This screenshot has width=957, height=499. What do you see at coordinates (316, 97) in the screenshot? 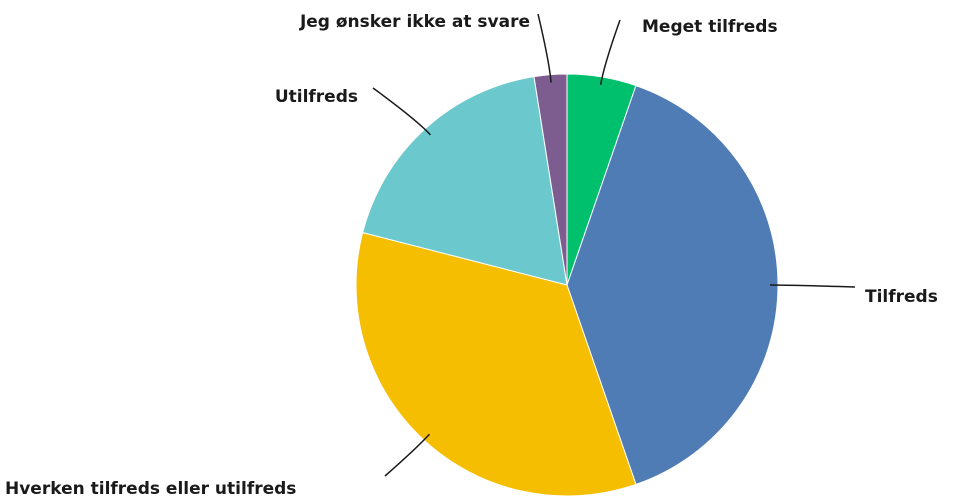
I see `slice-label: Utilfreds` at bounding box center [316, 97].